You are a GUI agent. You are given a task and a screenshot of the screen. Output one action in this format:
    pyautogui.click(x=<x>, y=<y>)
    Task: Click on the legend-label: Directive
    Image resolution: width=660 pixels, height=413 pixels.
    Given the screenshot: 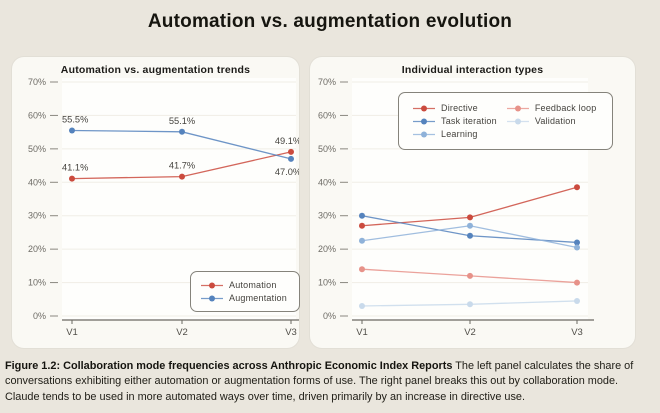 What is the action you would take?
    pyautogui.click(x=459, y=108)
    